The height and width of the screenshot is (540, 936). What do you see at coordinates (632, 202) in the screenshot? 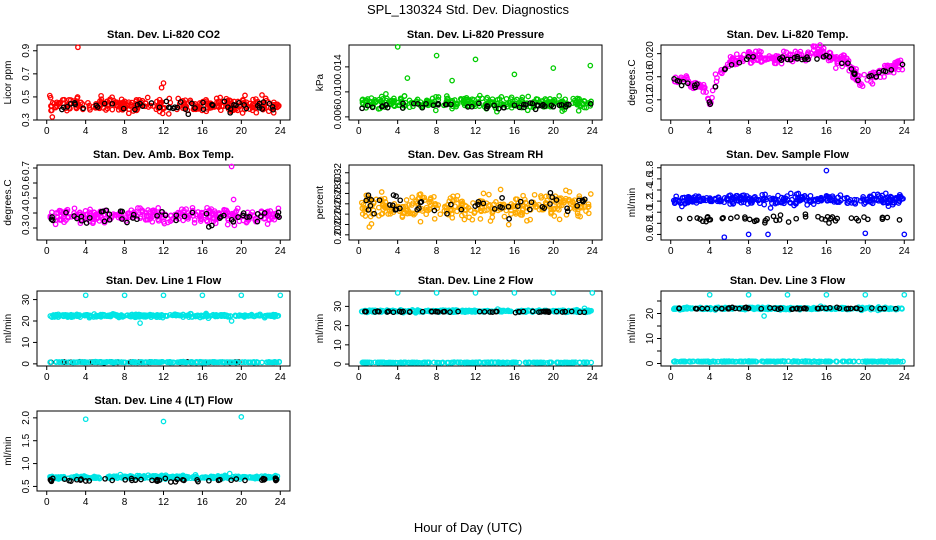
I see `y-axis-label: ml/min` at bounding box center [632, 202].